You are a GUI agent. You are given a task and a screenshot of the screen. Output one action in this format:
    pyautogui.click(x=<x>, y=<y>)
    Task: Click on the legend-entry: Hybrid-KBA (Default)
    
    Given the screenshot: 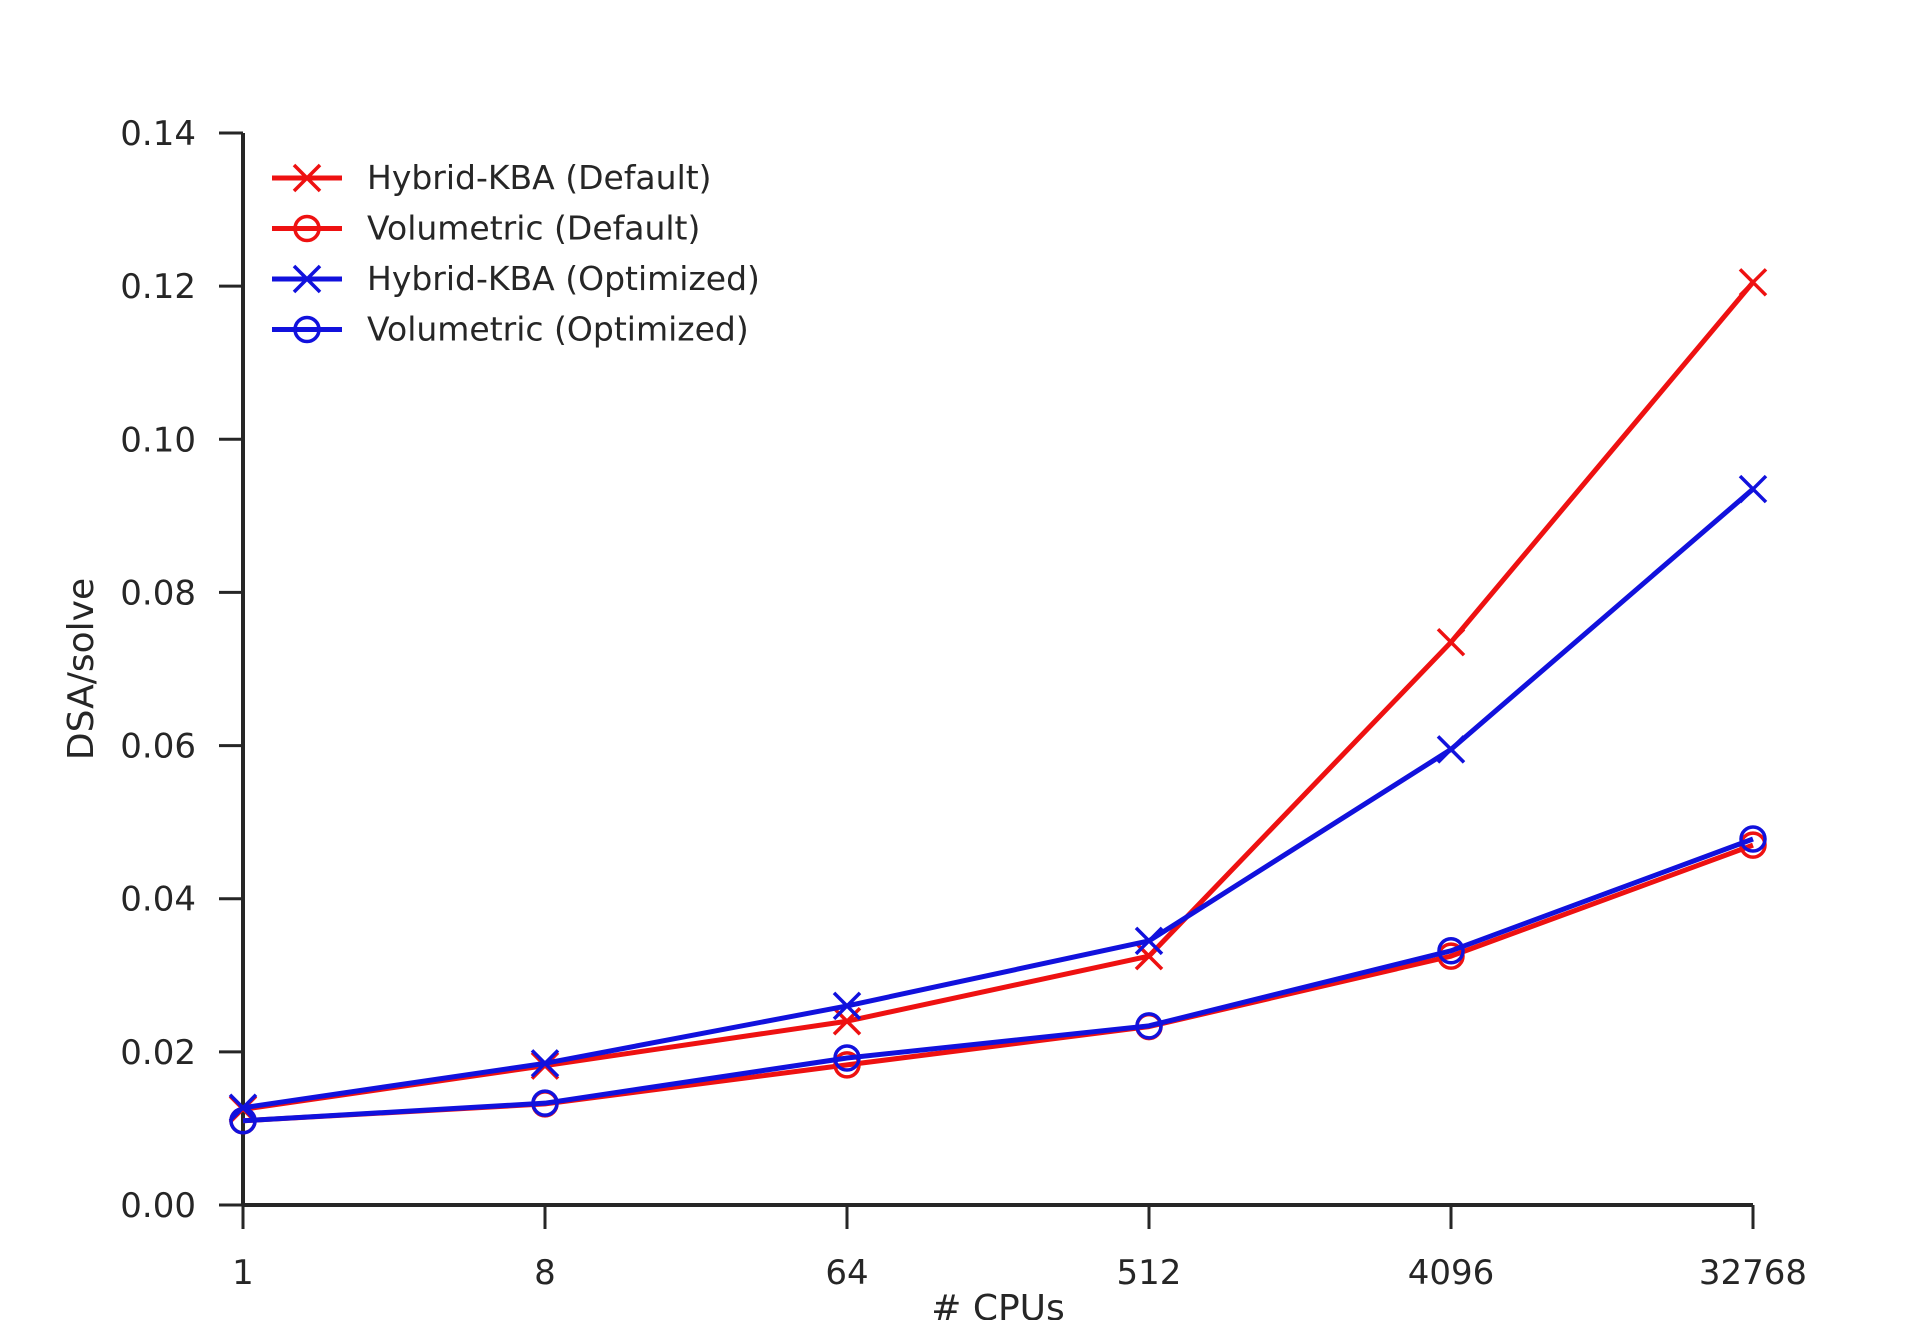 What is the action you would take?
    pyautogui.click(x=492, y=177)
    